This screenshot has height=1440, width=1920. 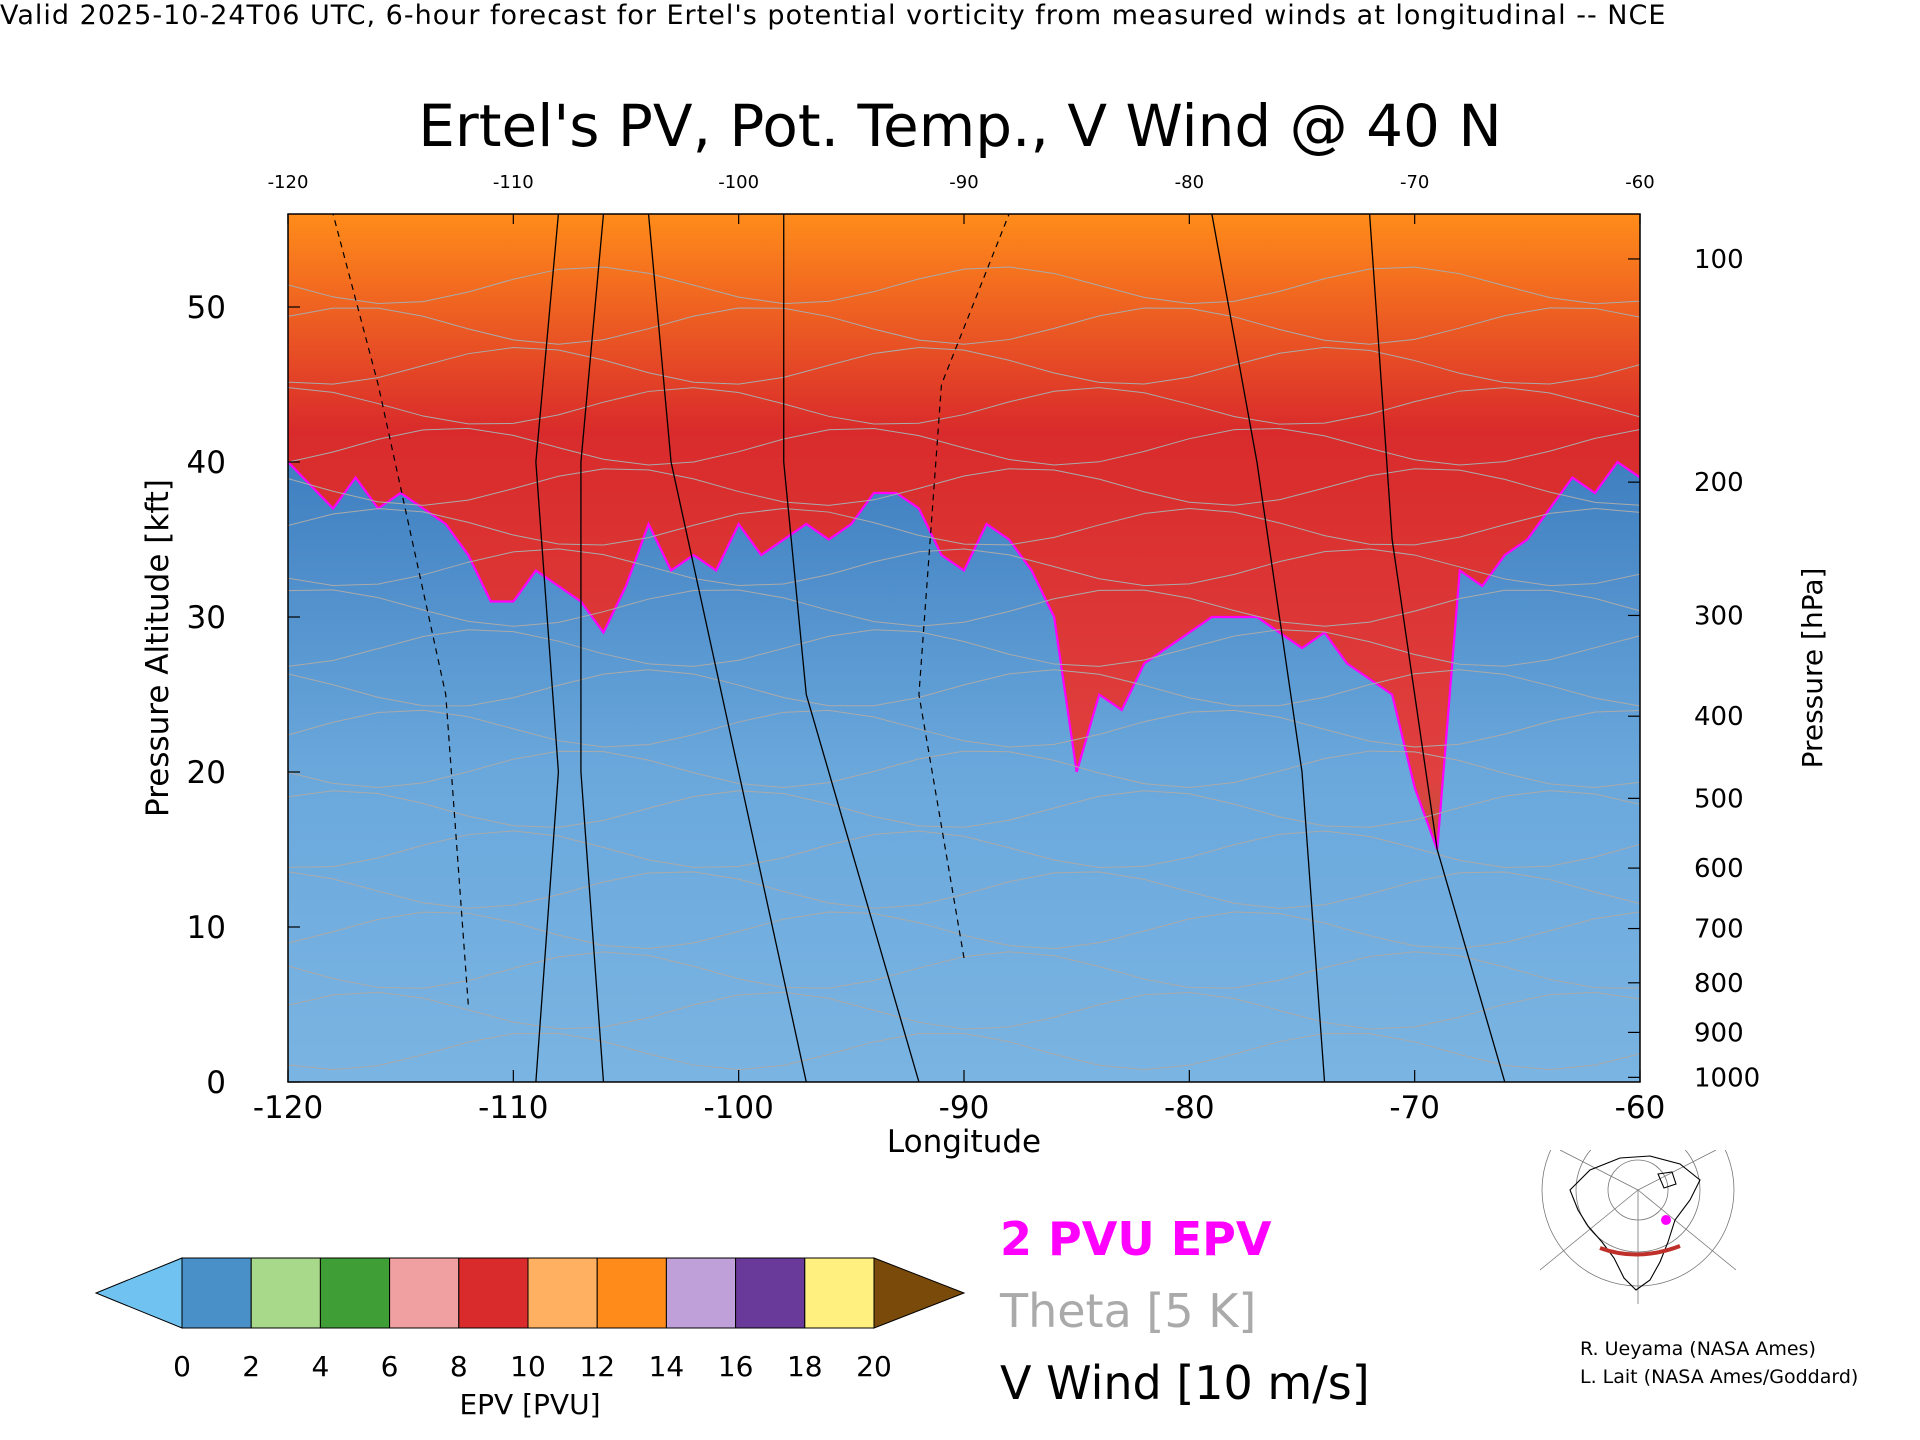 What do you see at coordinates (390, 1366) in the screenshot?
I see `colorbar-tick-label: 6` at bounding box center [390, 1366].